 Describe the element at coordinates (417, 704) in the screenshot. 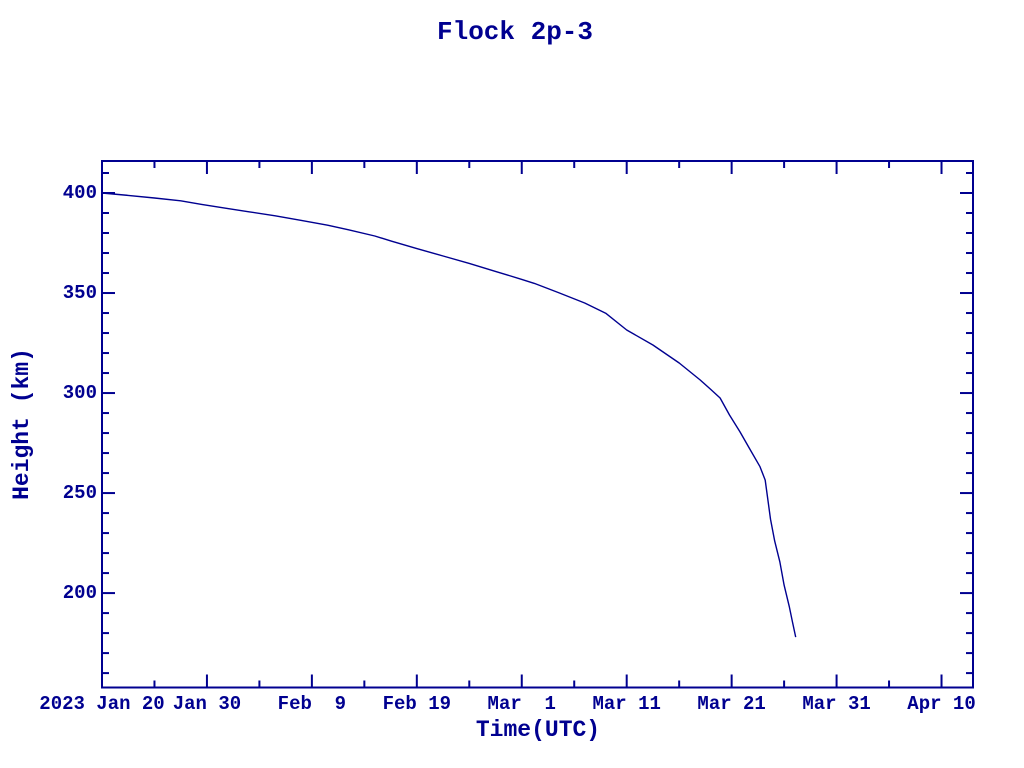

I see `x-tick-label: Feb 19` at that location.